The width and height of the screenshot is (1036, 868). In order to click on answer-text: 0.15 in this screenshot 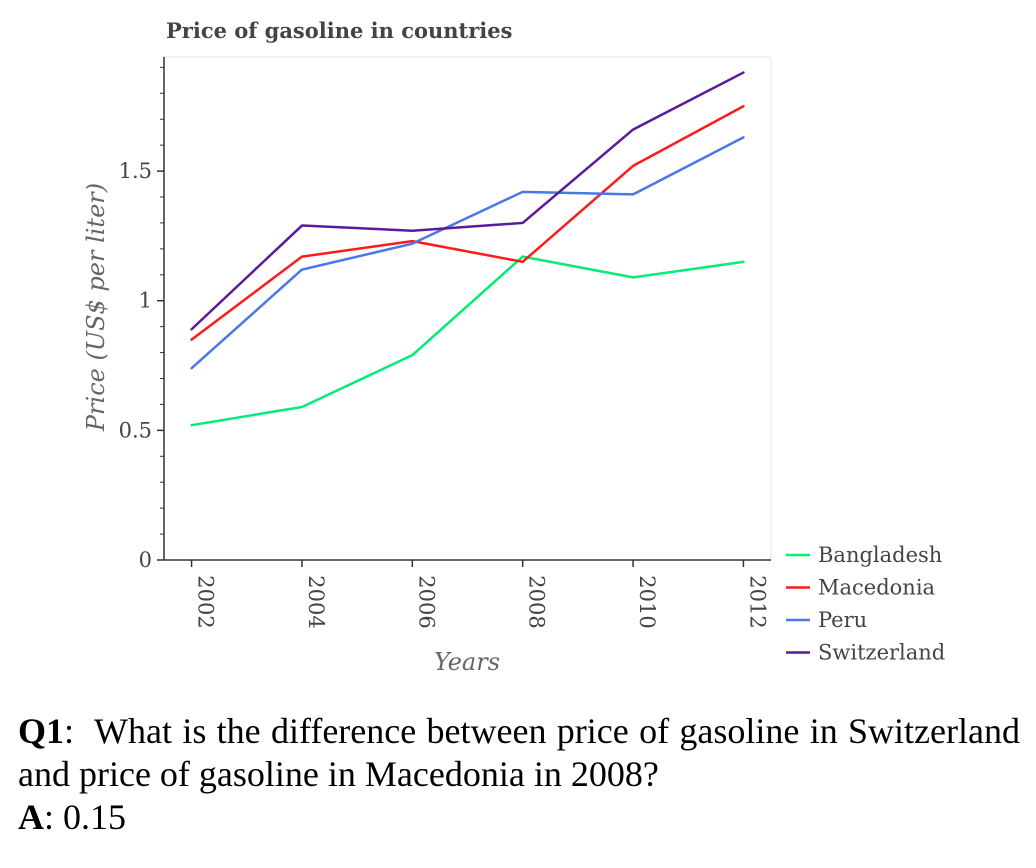, I will do `click(95, 817)`.